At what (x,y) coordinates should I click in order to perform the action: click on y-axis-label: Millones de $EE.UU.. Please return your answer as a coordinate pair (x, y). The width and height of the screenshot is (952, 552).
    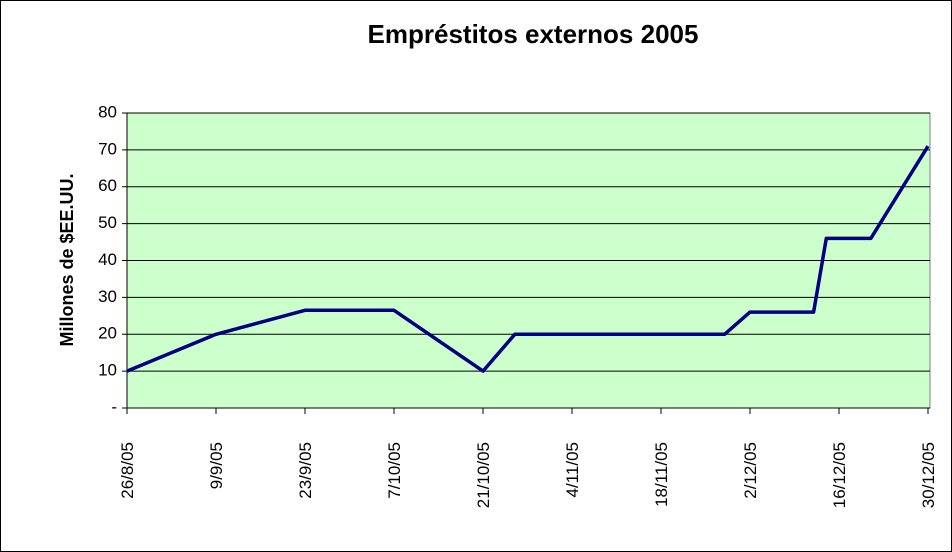
    Looking at the image, I should click on (67, 259).